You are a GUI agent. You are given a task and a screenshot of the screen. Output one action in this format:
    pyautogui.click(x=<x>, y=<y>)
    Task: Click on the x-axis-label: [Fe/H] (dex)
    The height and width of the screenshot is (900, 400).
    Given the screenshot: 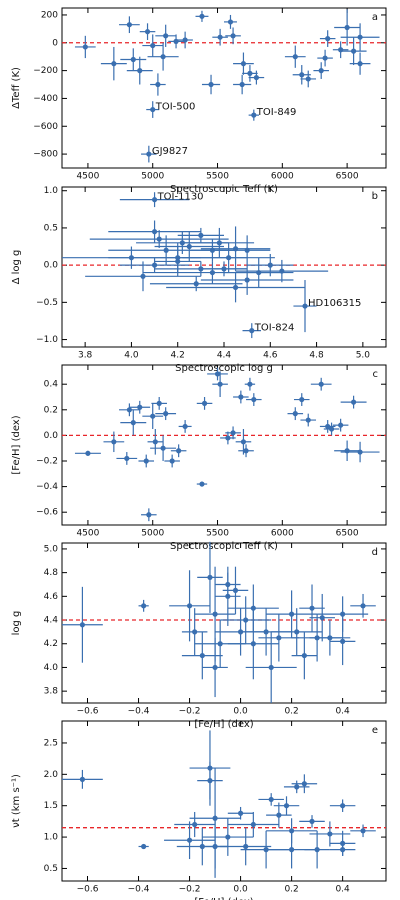 What is the action you would take?
    pyautogui.click(x=223, y=724)
    